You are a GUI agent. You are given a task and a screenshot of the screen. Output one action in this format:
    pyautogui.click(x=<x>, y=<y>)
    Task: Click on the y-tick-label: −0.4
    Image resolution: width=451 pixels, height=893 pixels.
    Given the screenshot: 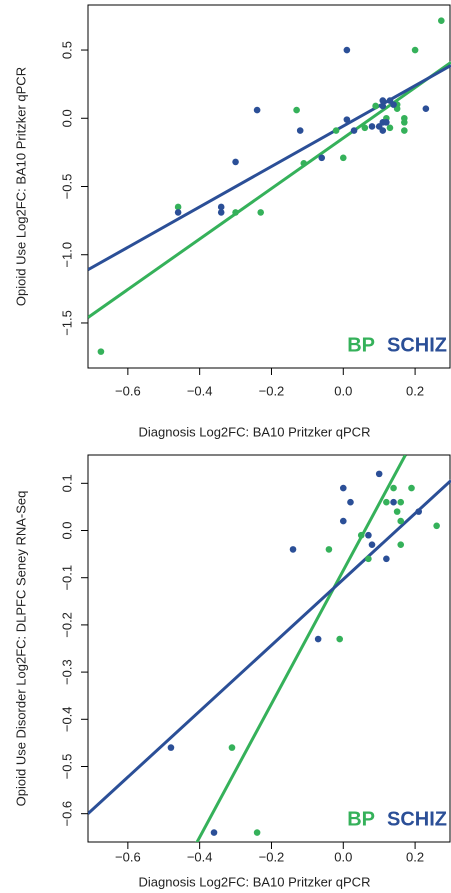 What is the action you would take?
    pyautogui.click(x=66, y=719)
    